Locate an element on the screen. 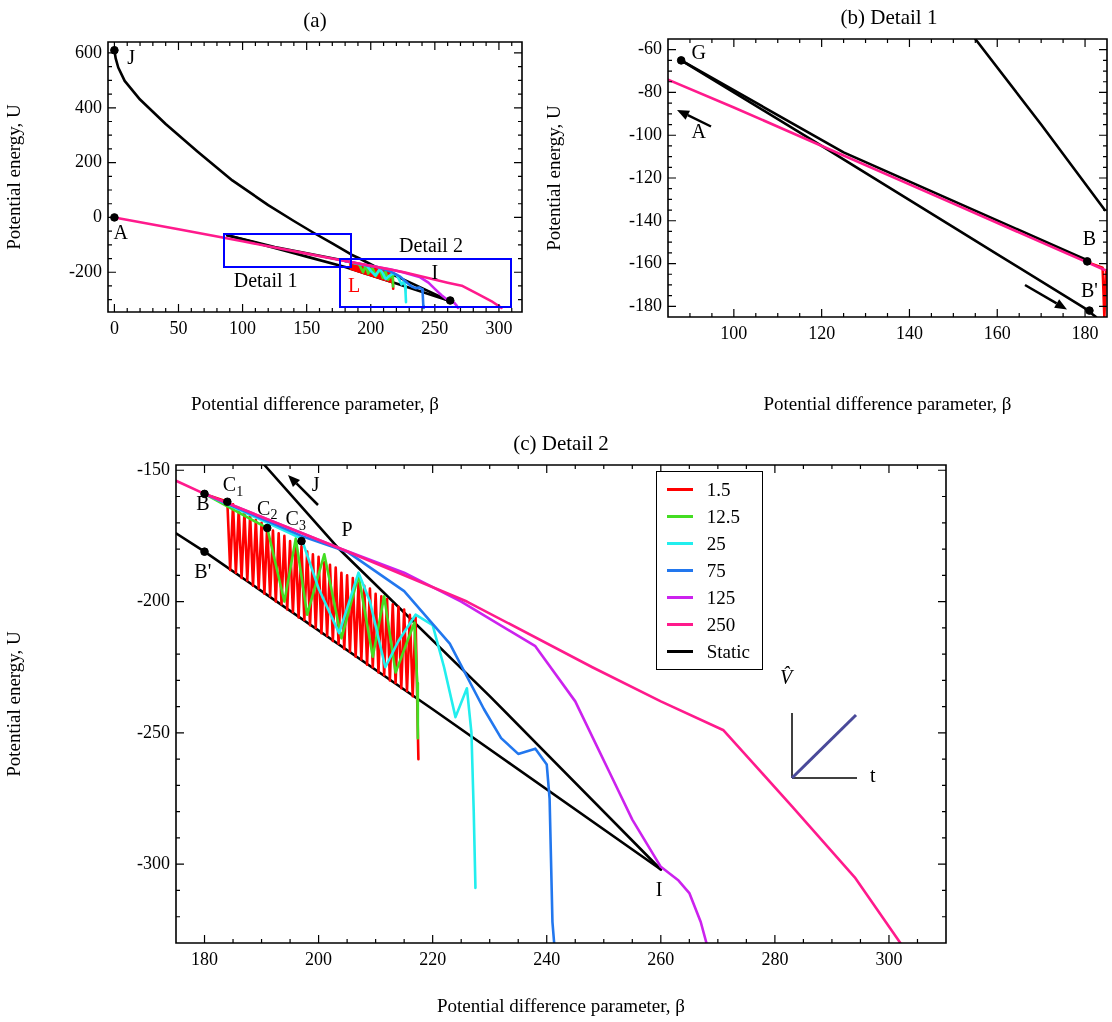 The image size is (1112, 1022). annotation: B is located at coordinates (1089, 238).